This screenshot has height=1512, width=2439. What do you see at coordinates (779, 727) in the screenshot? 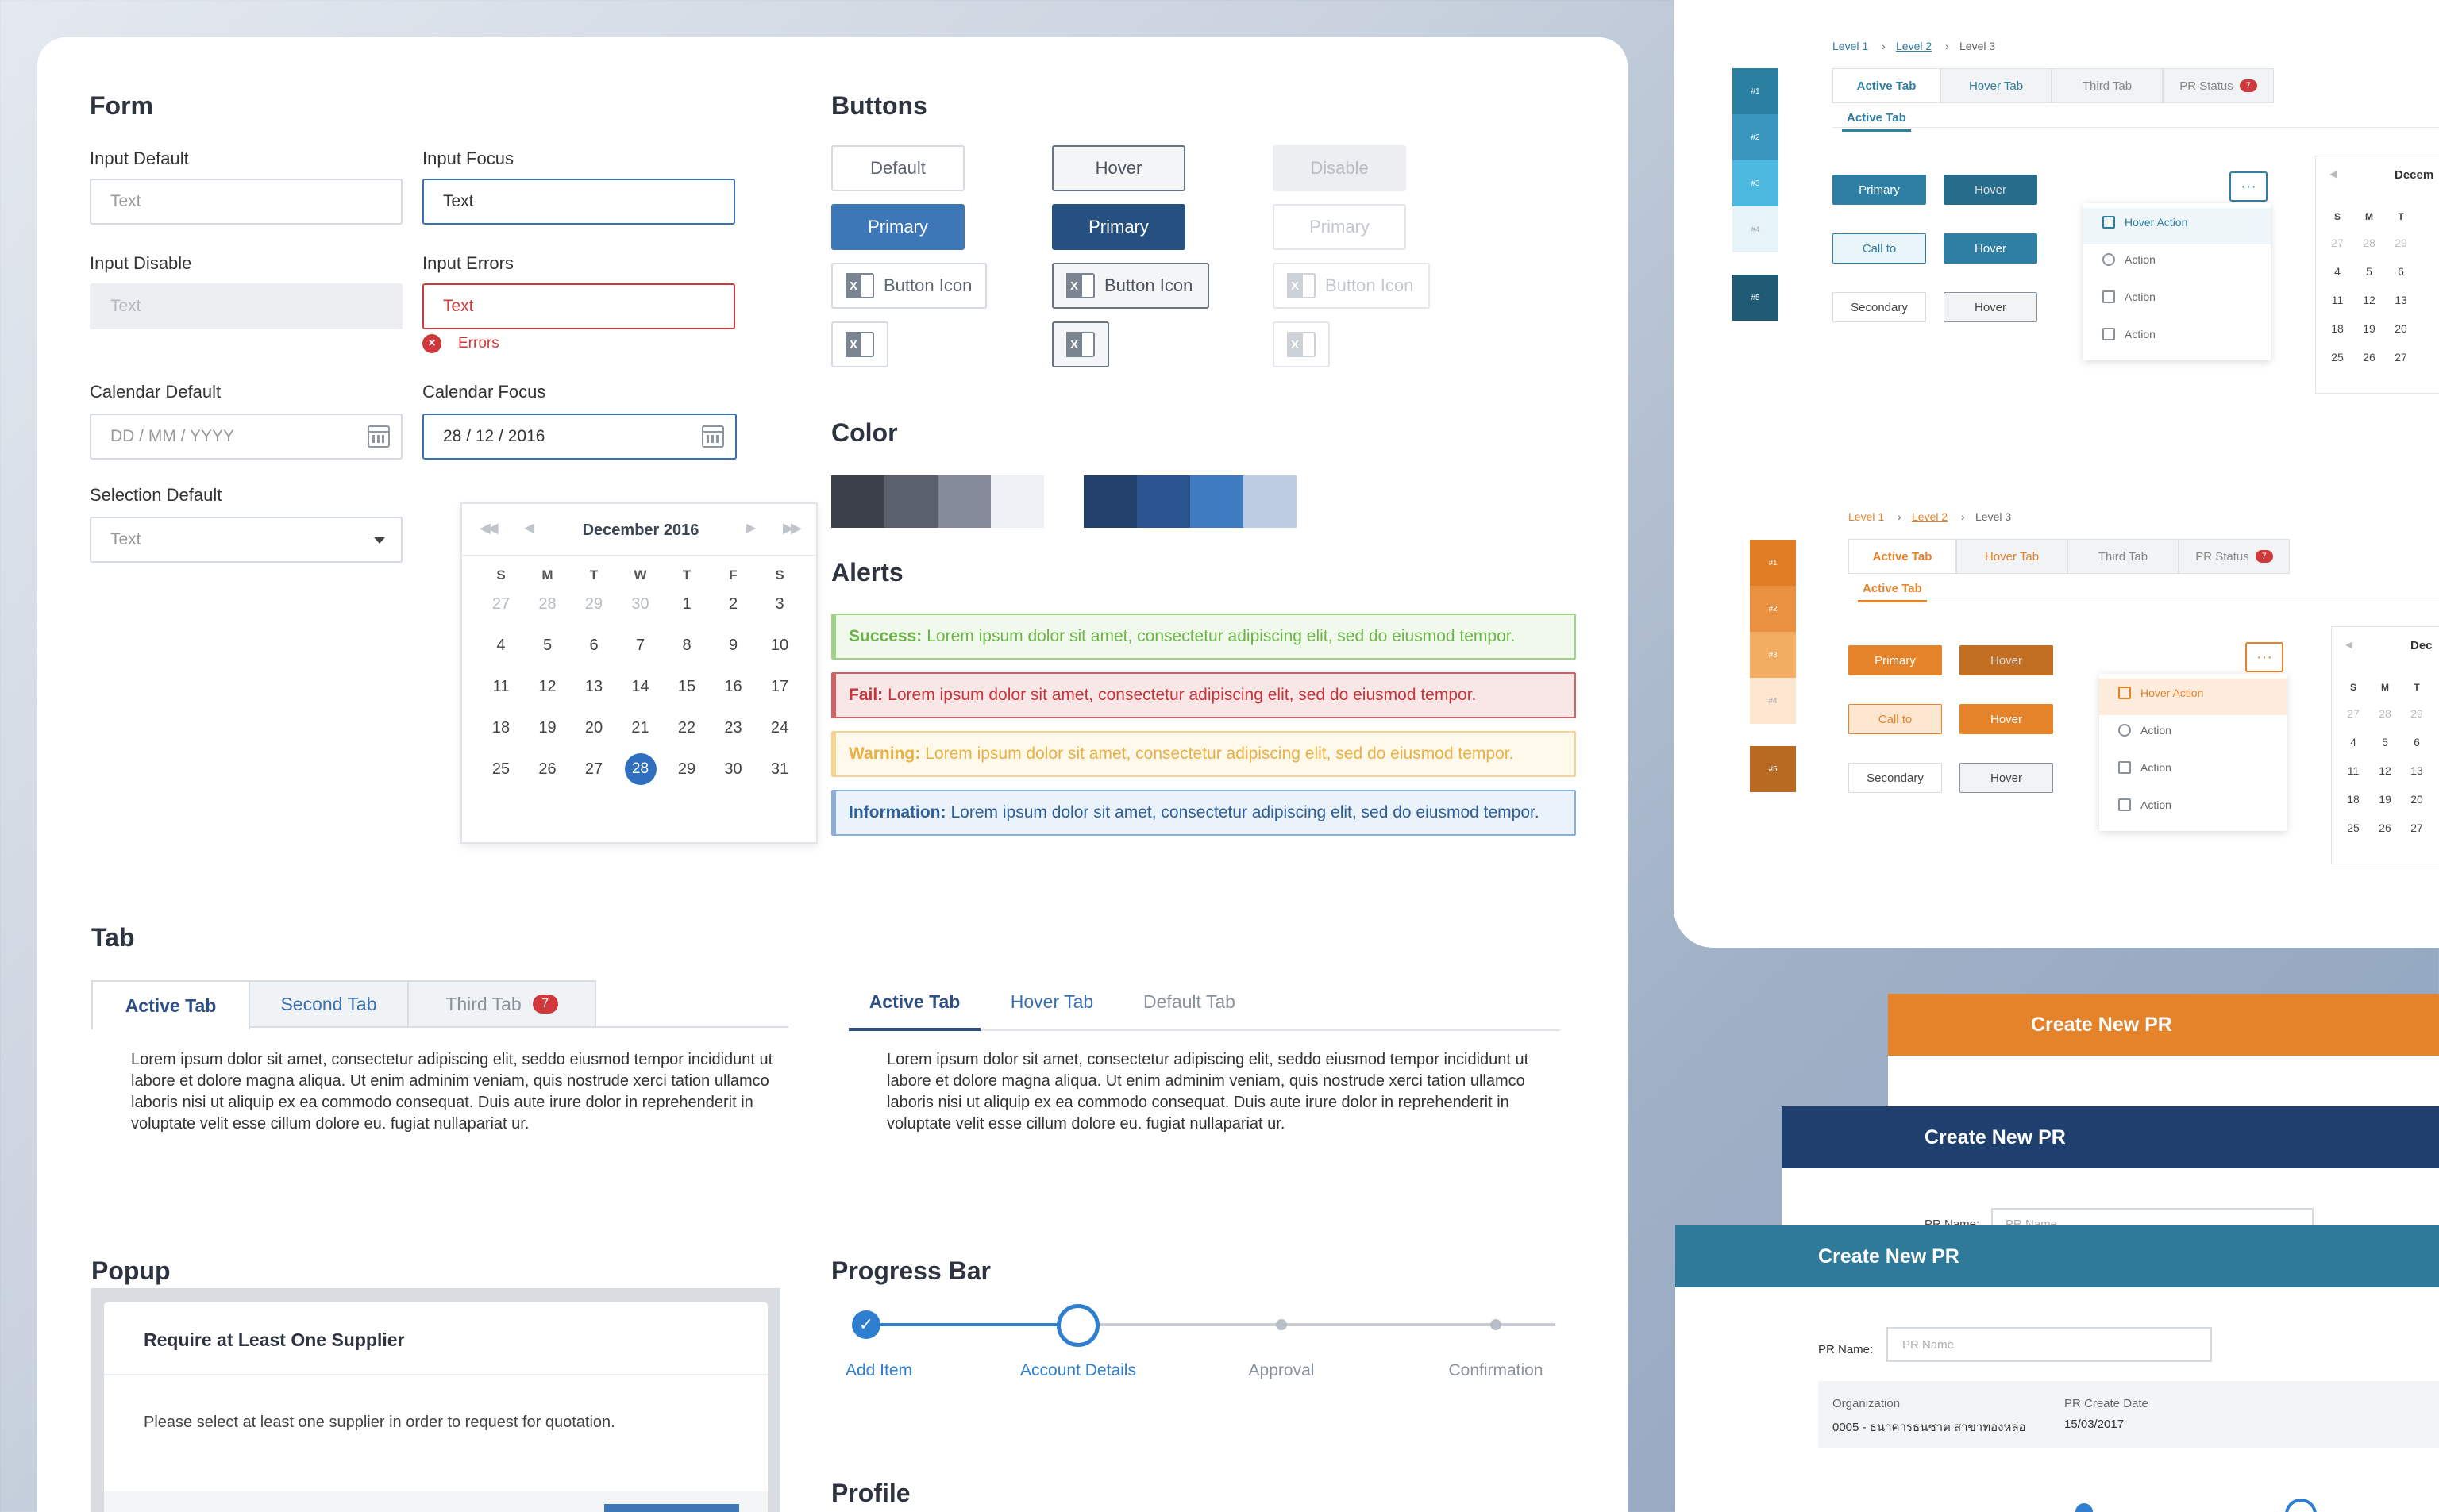
I see `calendar-day: 24` at bounding box center [779, 727].